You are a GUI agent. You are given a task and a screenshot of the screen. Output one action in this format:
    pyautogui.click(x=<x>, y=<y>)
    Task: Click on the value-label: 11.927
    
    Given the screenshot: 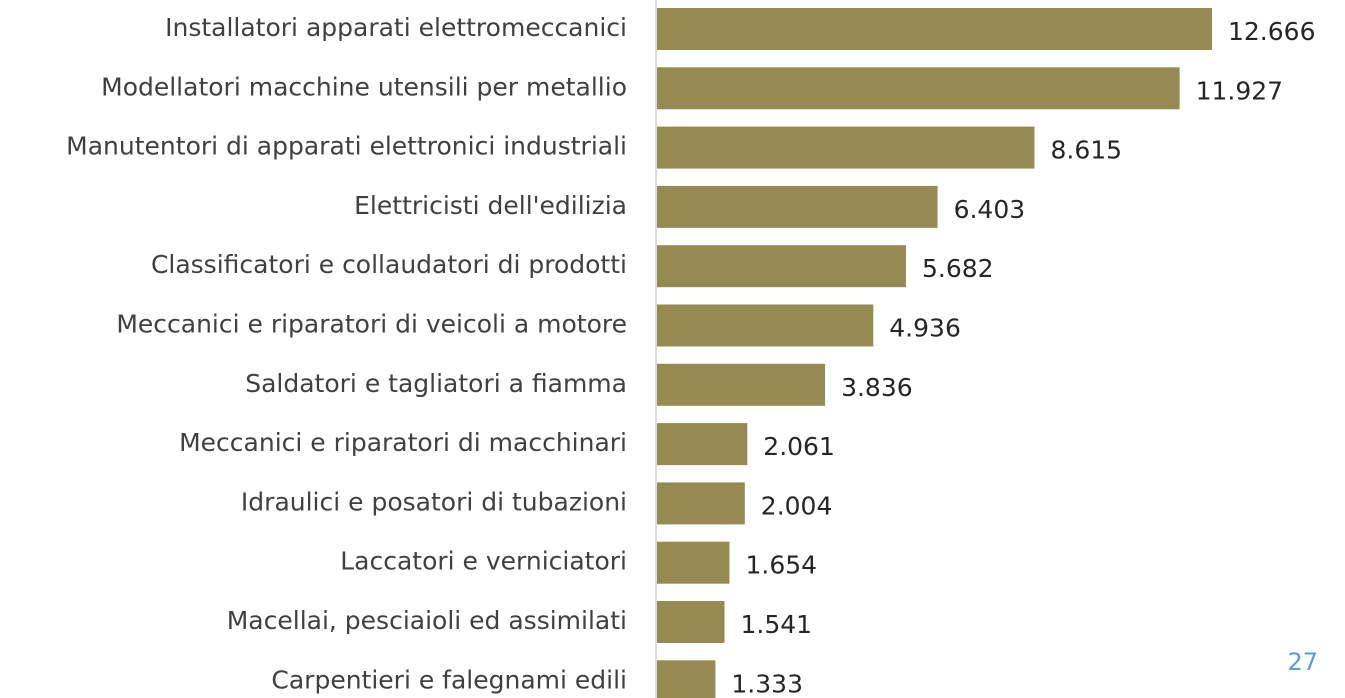 What is the action you would take?
    pyautogui.click(x=1239, y=90)
    